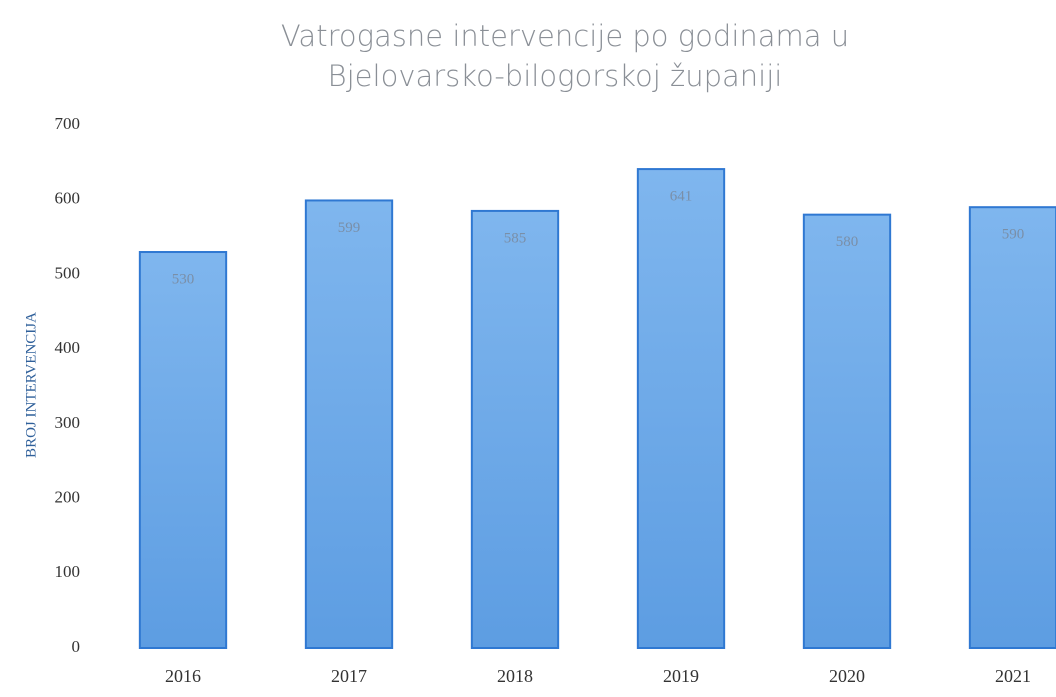  Describe the element at coordinates (1013, 235) in the screenshot. I see `data-label: 590` at that location.